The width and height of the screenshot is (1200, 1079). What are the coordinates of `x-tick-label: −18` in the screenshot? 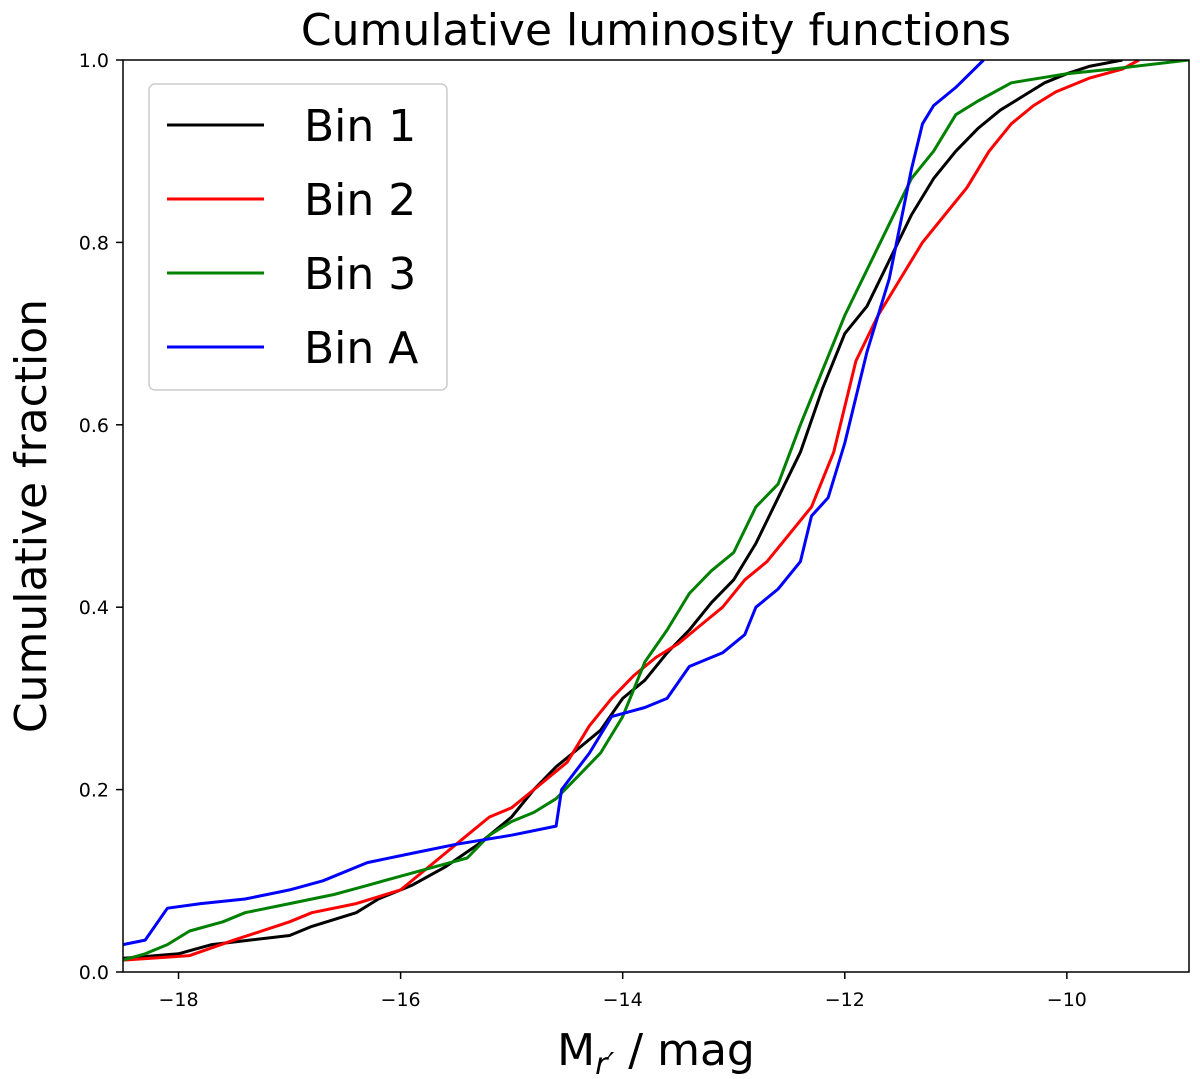 It's located at (178, 1000).